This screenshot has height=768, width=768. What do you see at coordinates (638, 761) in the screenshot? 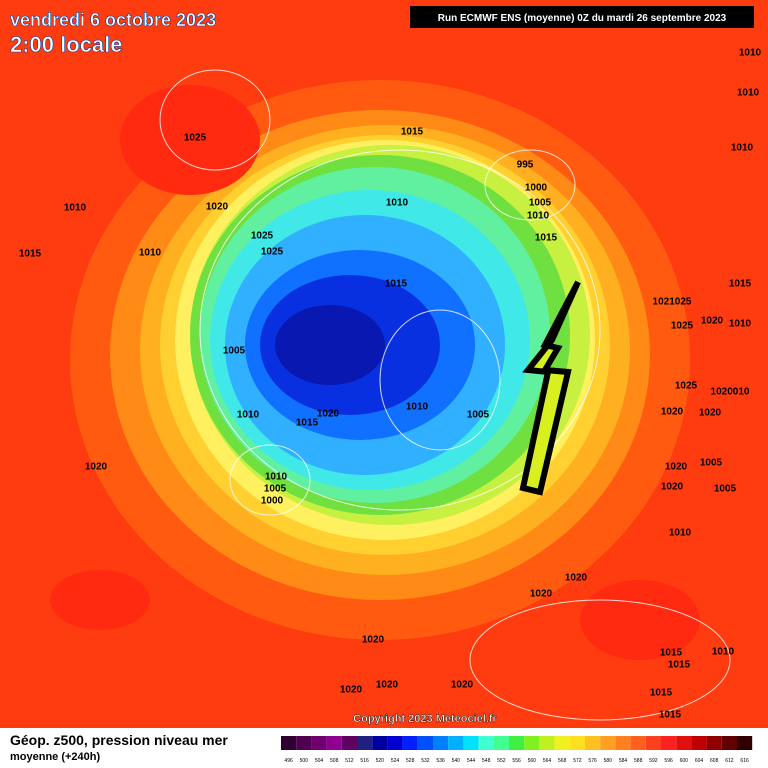
I see `colorbar-label: 588` at bounding box center [638, 761].